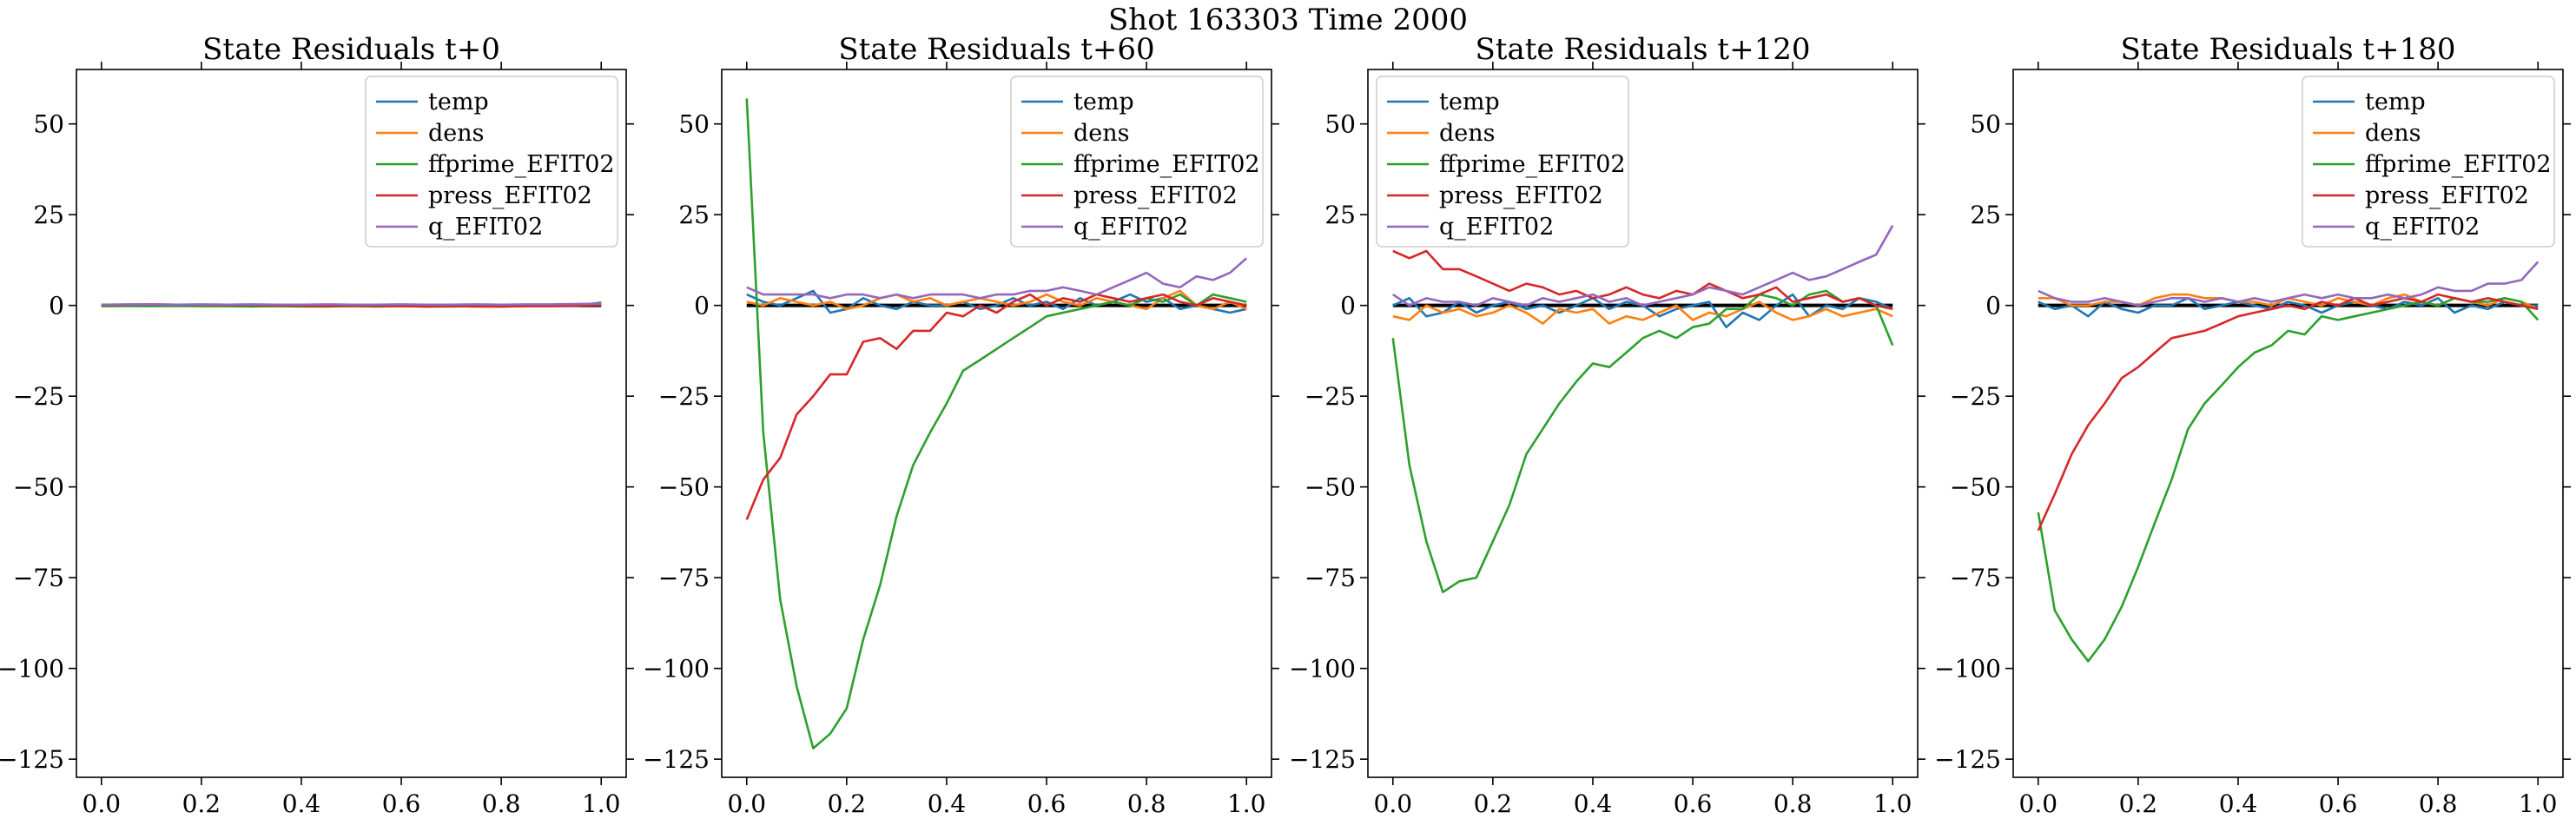  Describe the element at coordinates (996, 49) in the screenshot. I see `panel-title: State Residuals t+60` at that location.